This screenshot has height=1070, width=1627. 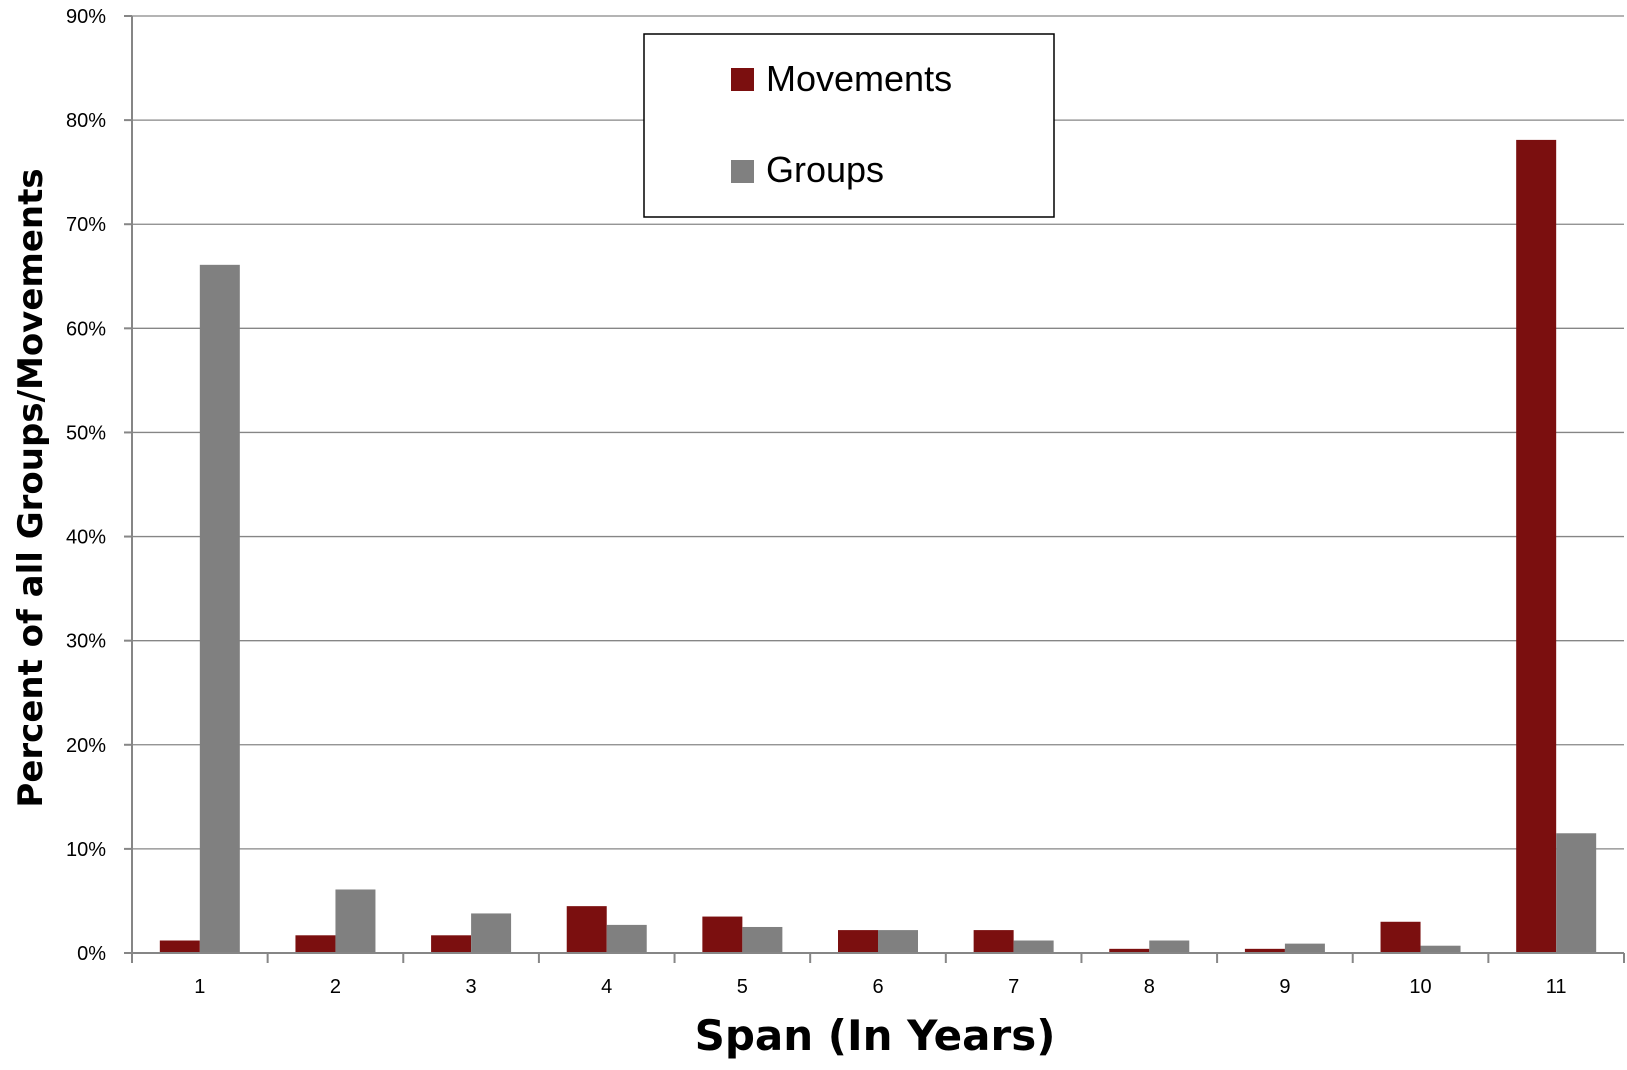 What do you see at coordinates (335, 987) in the screenshot?
I see `x-tick-label: 2` at bounding box center [335, 987].